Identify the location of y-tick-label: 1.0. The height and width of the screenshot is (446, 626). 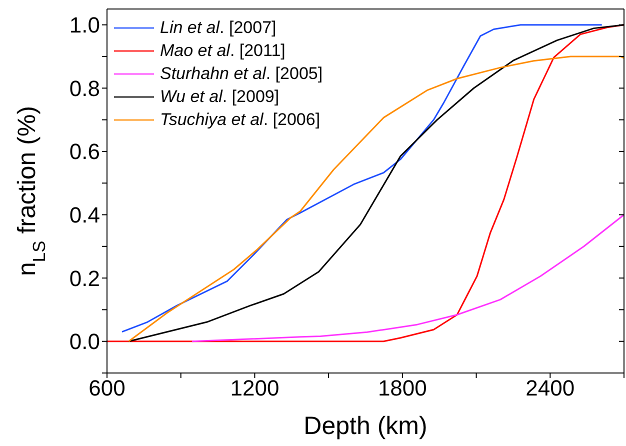
(84, 25).